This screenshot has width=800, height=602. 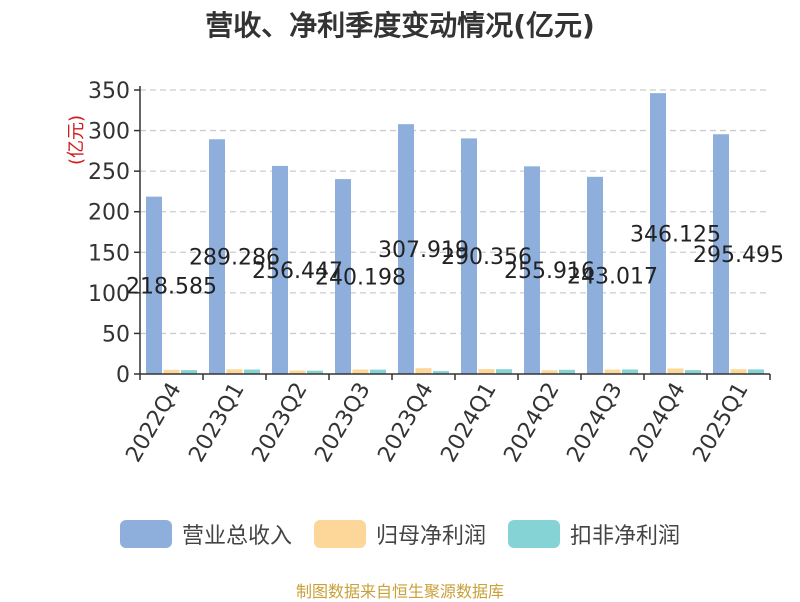 What do you see at coordinates (594, 423) in the screenshot?
I see `x-tick-label: 2024Q3` at bounding box center [594, 423].